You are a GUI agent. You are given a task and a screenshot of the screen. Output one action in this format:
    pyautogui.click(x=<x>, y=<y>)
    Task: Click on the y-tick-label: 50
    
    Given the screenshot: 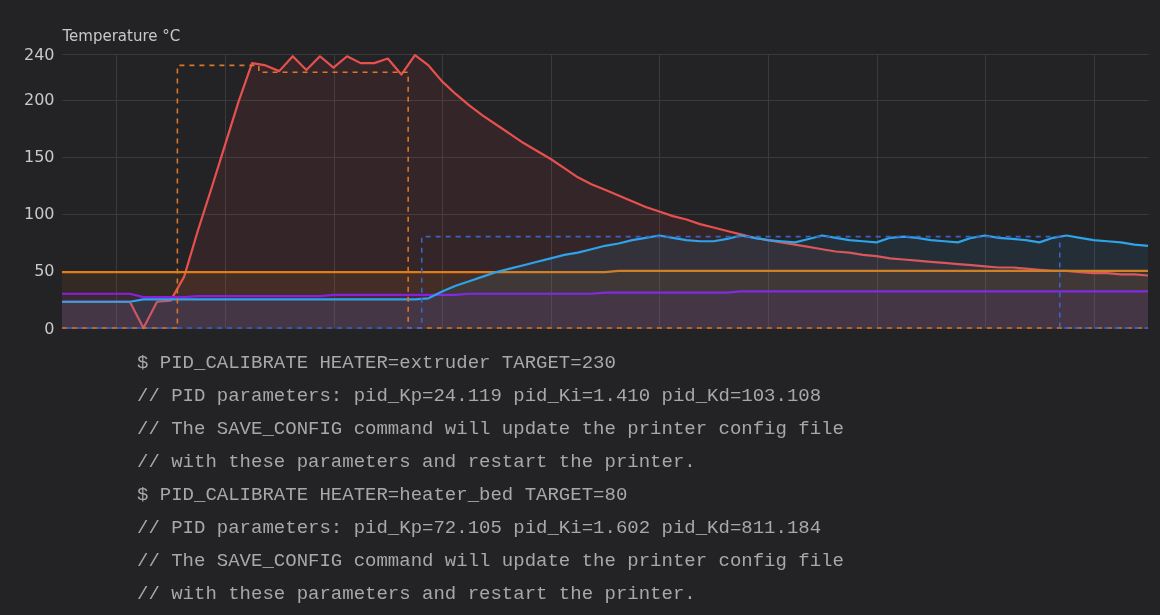 What is the action you would take?
    pyautogui.click(x=44, y=271)
    